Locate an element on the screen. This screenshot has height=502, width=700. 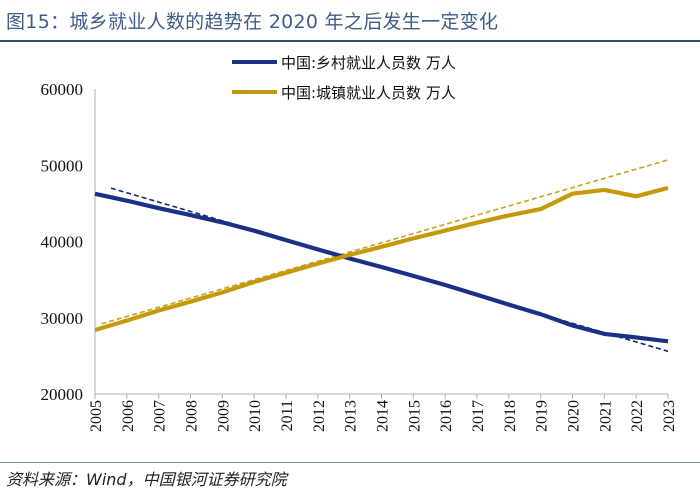
x-tick-label: 2015 is located at coordinates (414, 416).